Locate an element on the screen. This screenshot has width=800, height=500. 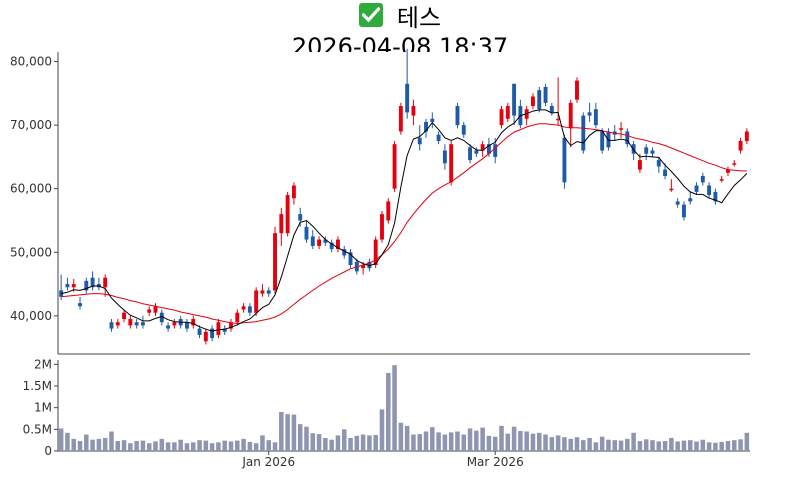
price-y-tick-label: 80,000 is located at coordinates (31, 62).